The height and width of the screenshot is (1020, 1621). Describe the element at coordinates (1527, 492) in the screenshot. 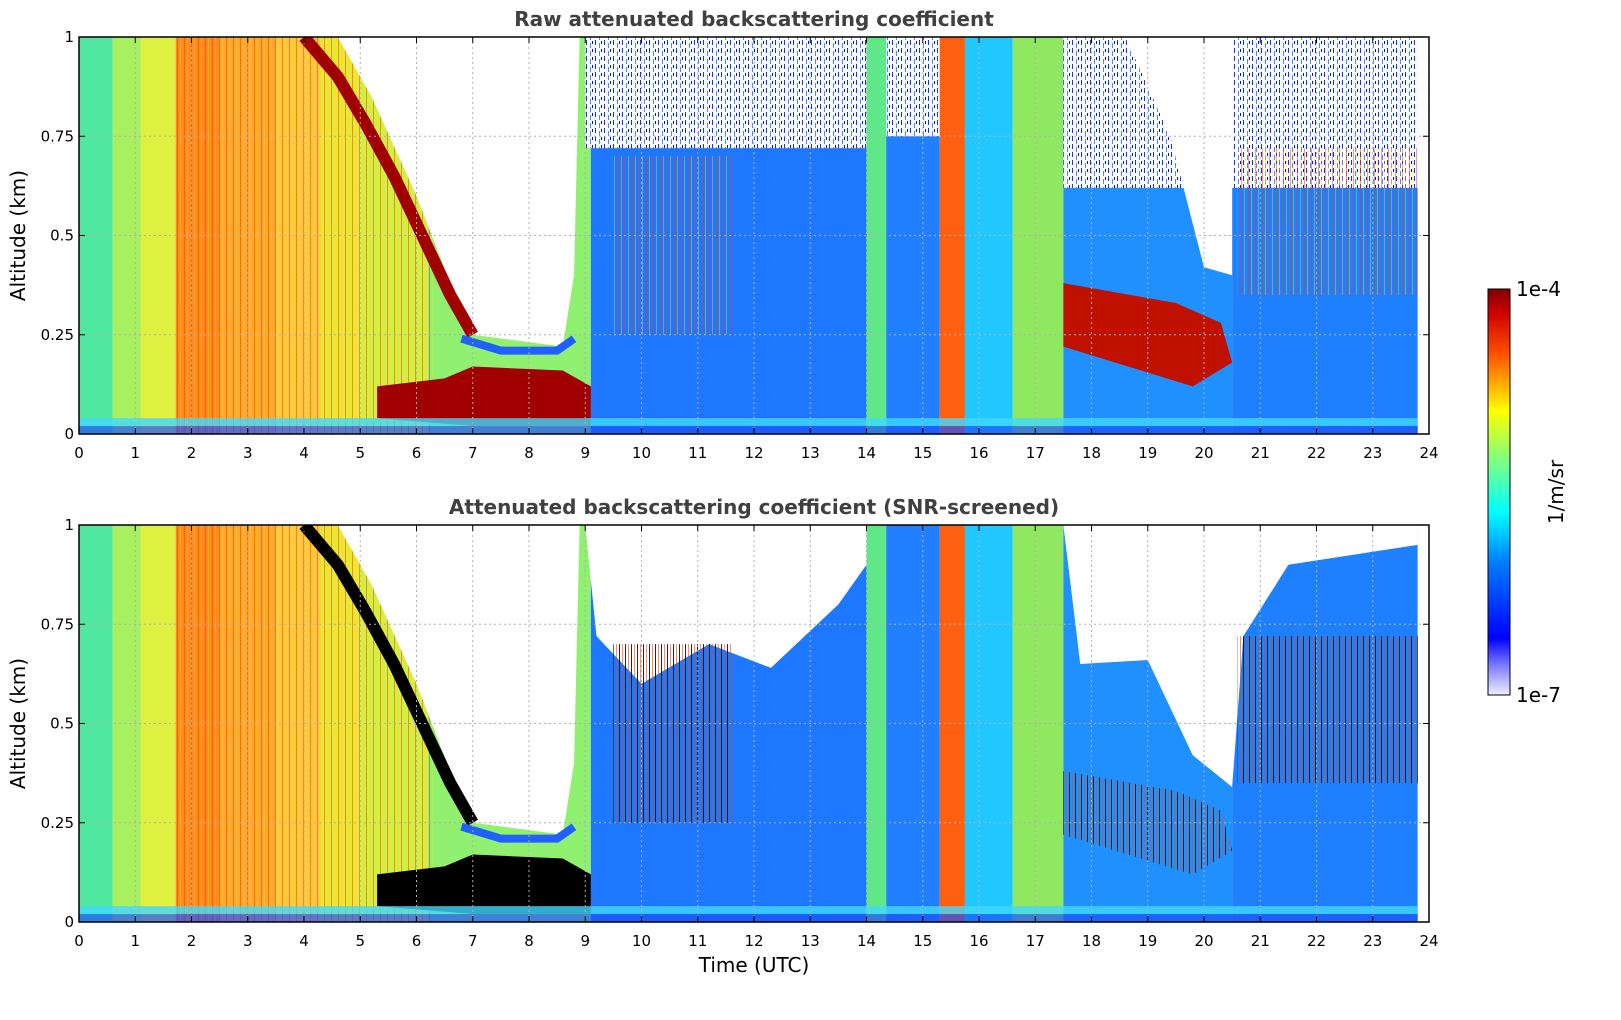

I see `colorbar: 1e-4 1e-7 1/m/sr` at that location.